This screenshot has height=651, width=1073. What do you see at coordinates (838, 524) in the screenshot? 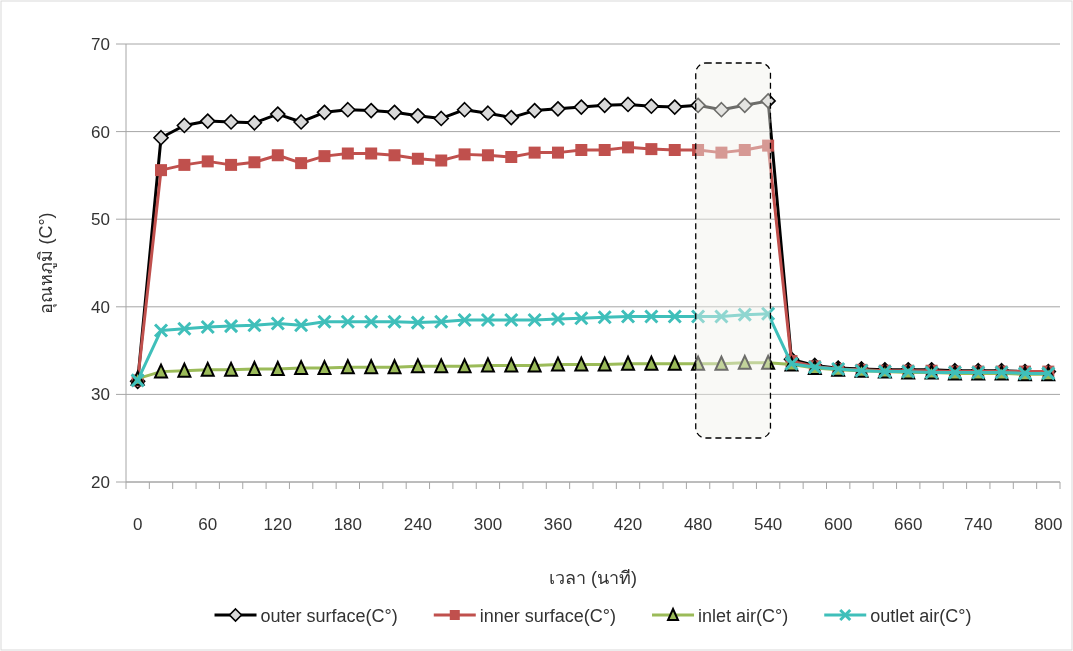
I see `x-tick-label: 600` at bounding box center [838, 524].